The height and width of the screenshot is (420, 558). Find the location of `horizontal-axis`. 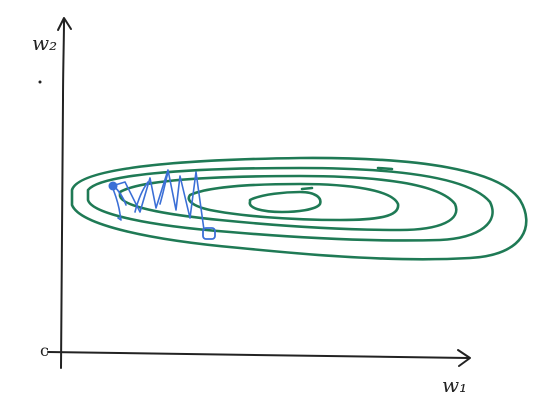

horizontal-axis is located at coordinates (259, 358).